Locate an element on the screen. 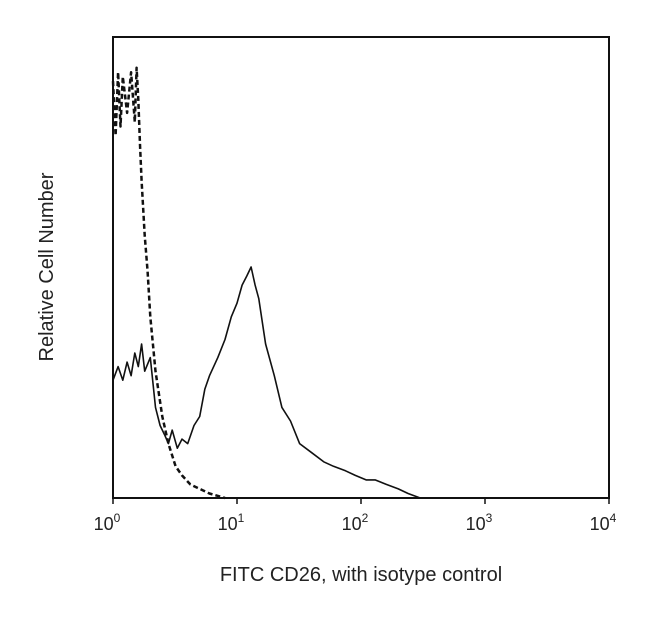 The height and width of the screenshot is (622, 650). x-axis-label: FITC CD26, with isotype control is located at coordinates (361, 575).